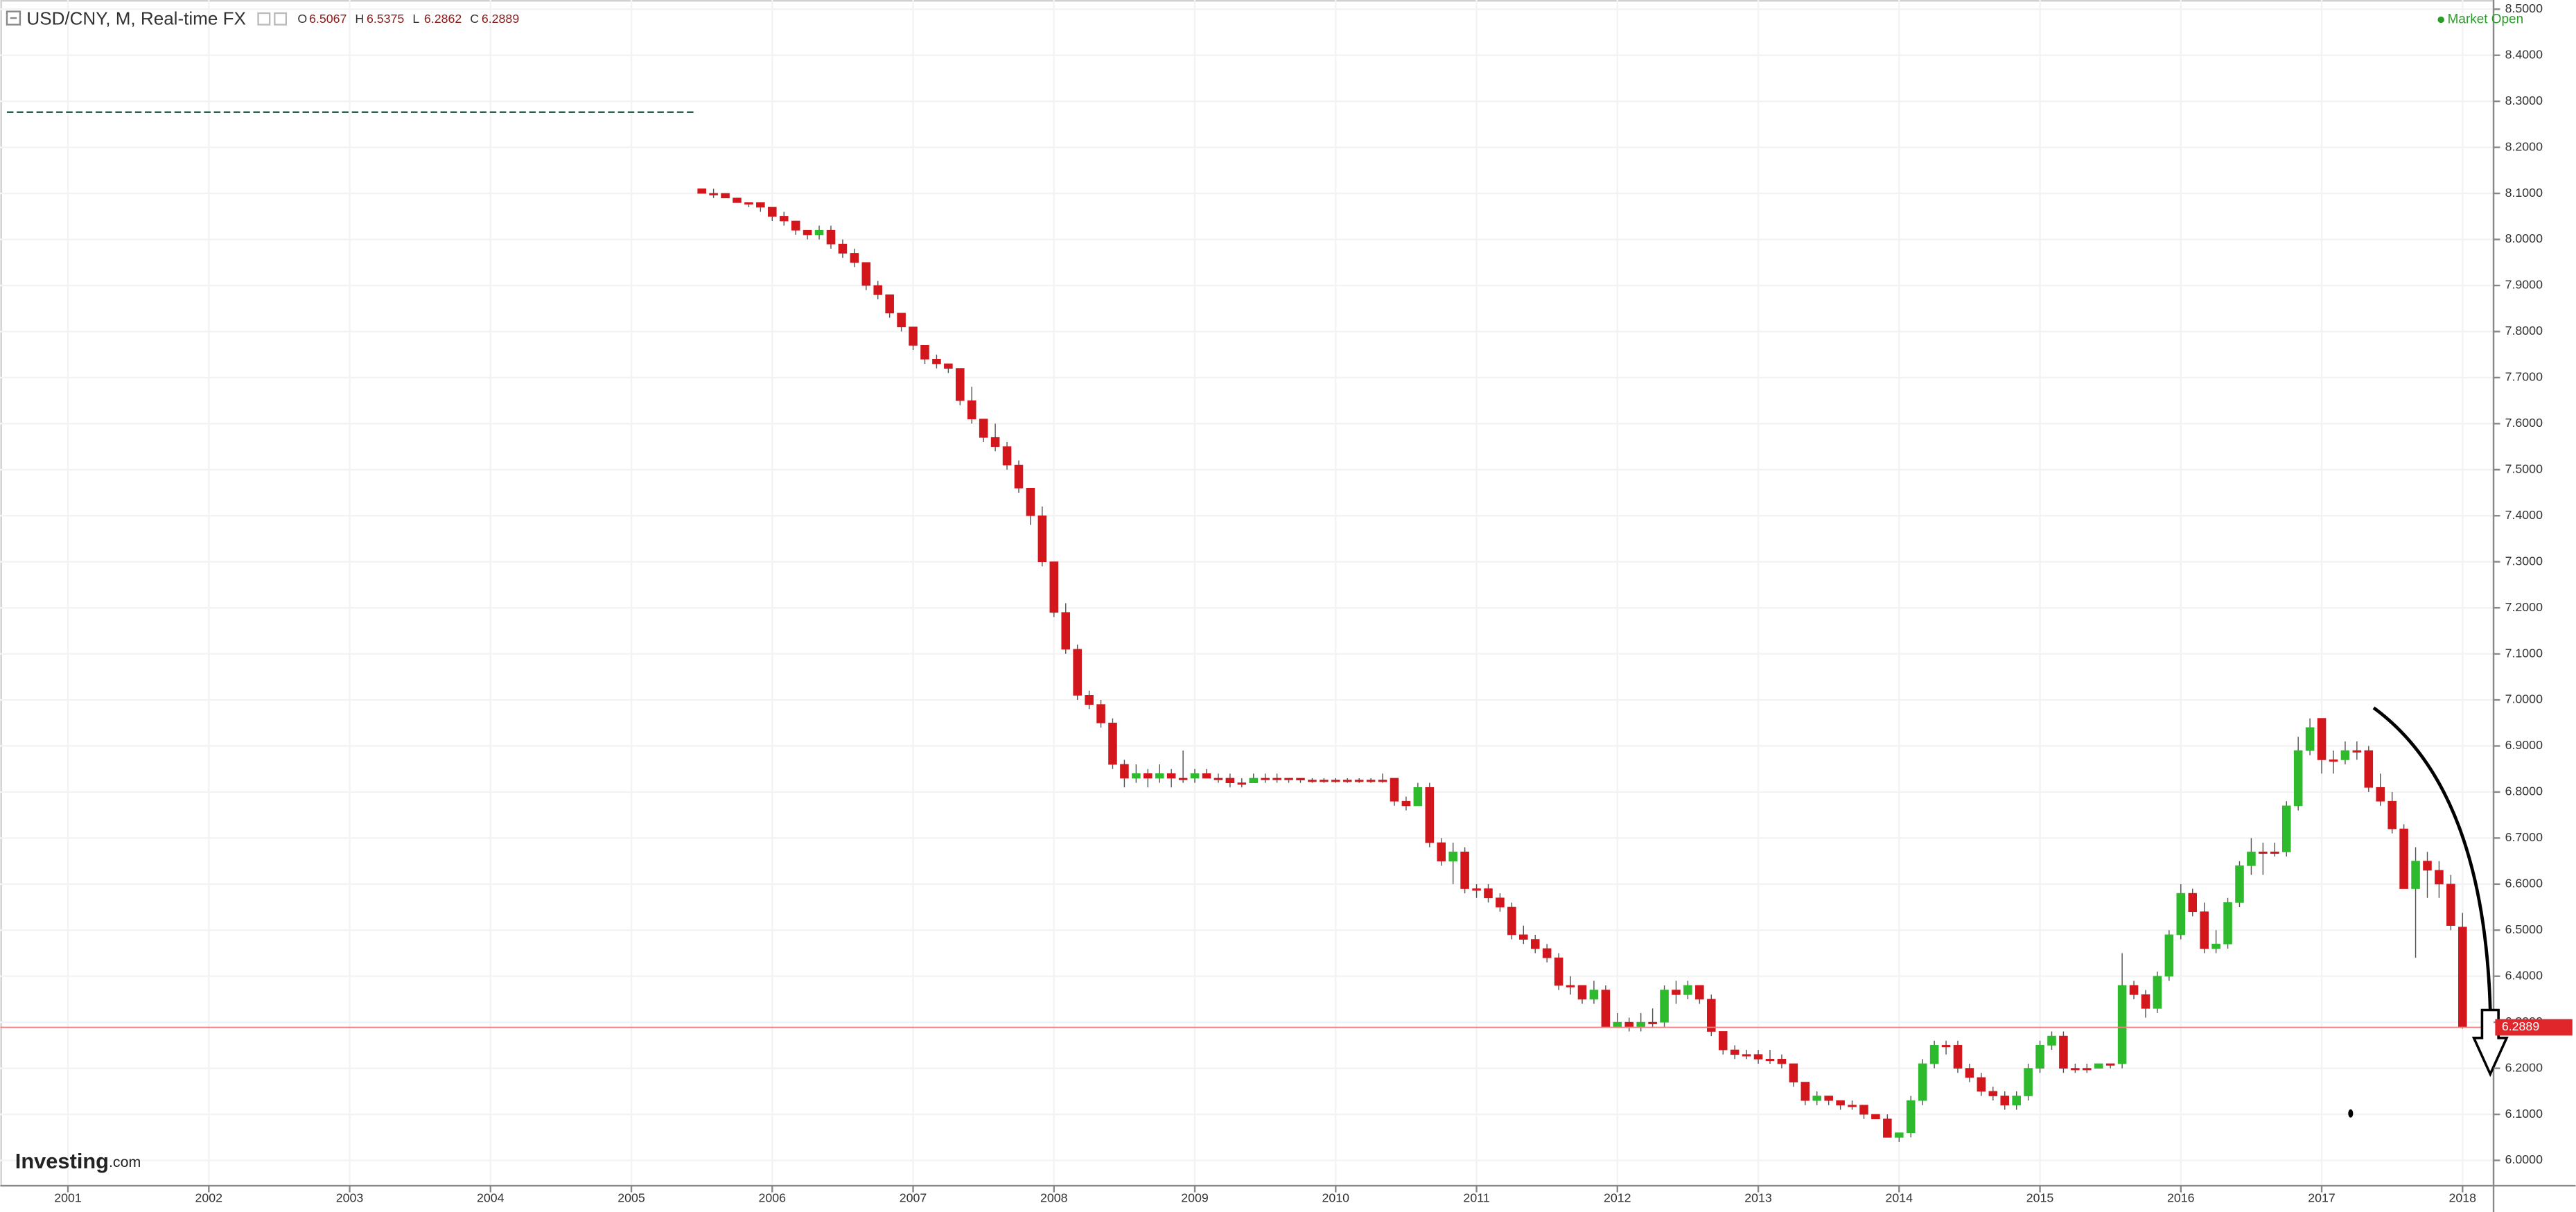 Image resolution: width=2576 pixels, height=1212 pixels. Describe the element at coordinates (125, 1162) in the screenshot. I see `logo-suffix: .com` at that location.